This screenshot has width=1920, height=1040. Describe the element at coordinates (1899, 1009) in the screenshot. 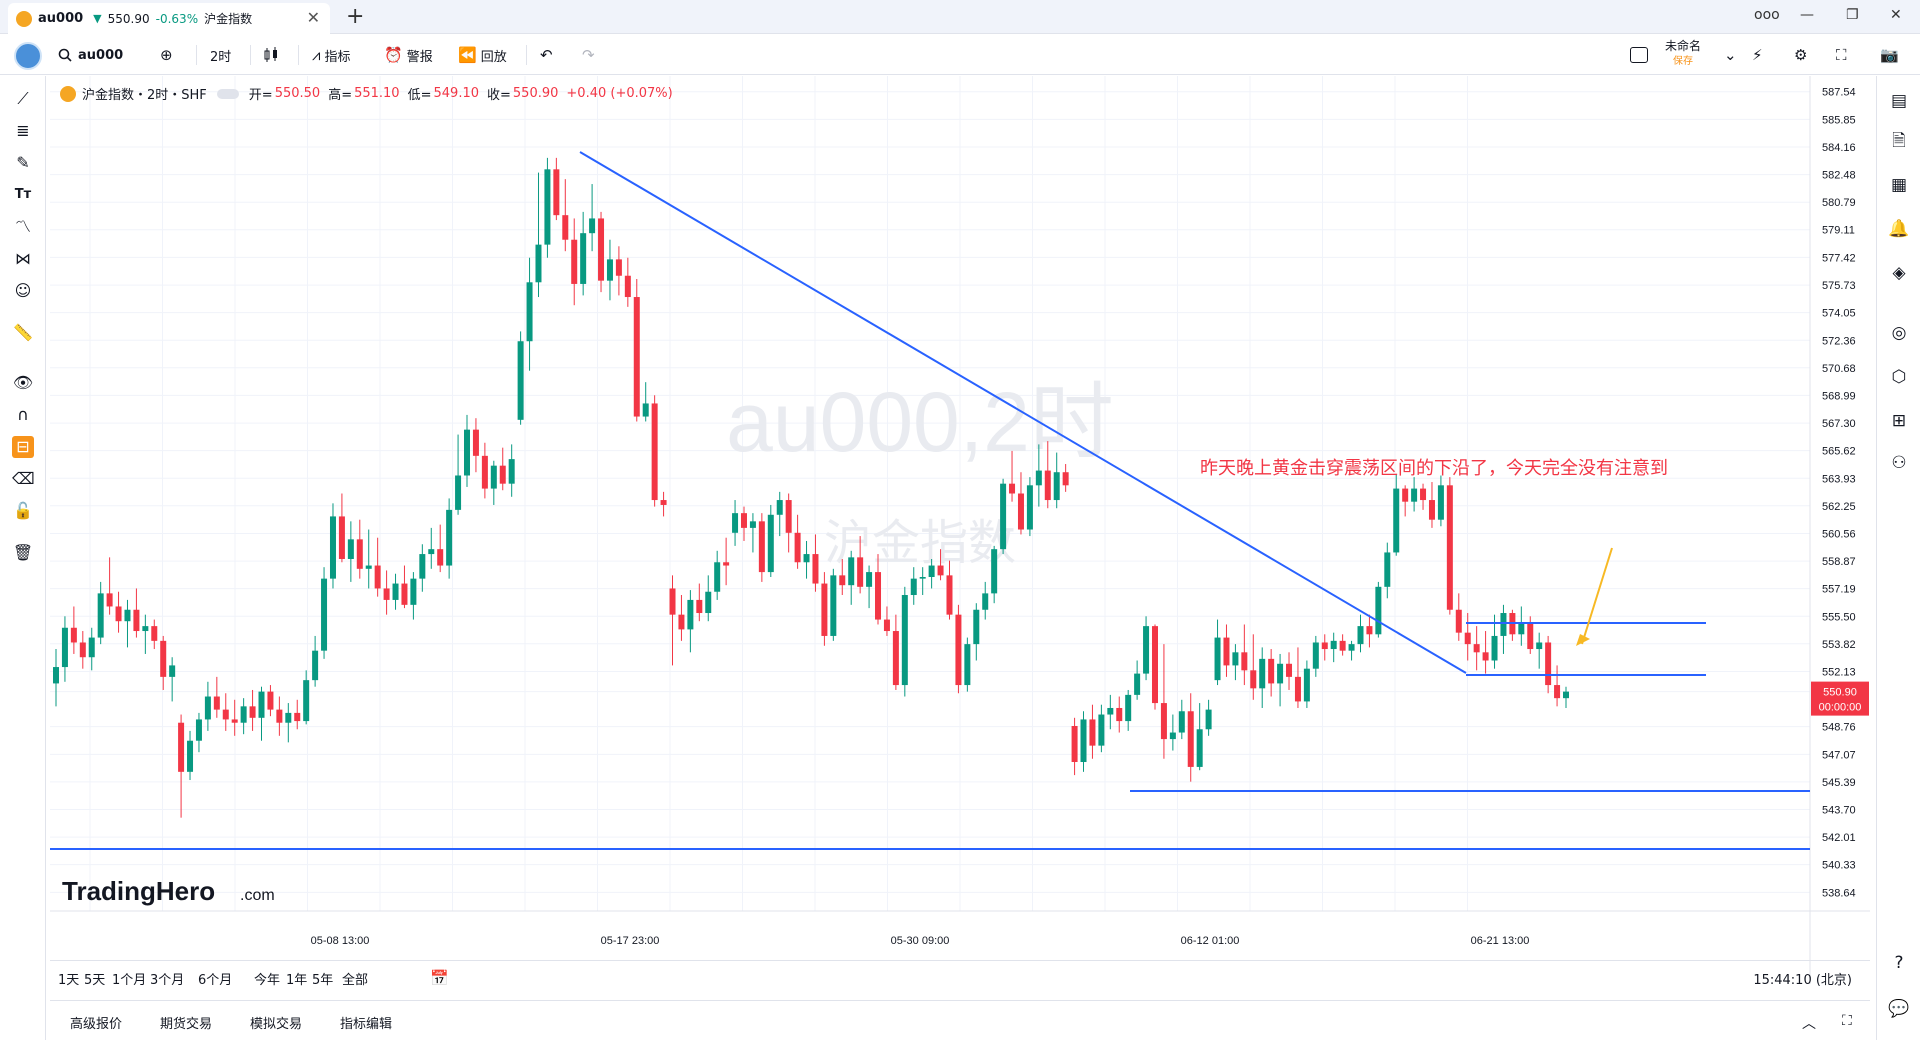

I see `chat-icon: 💬` at that location.